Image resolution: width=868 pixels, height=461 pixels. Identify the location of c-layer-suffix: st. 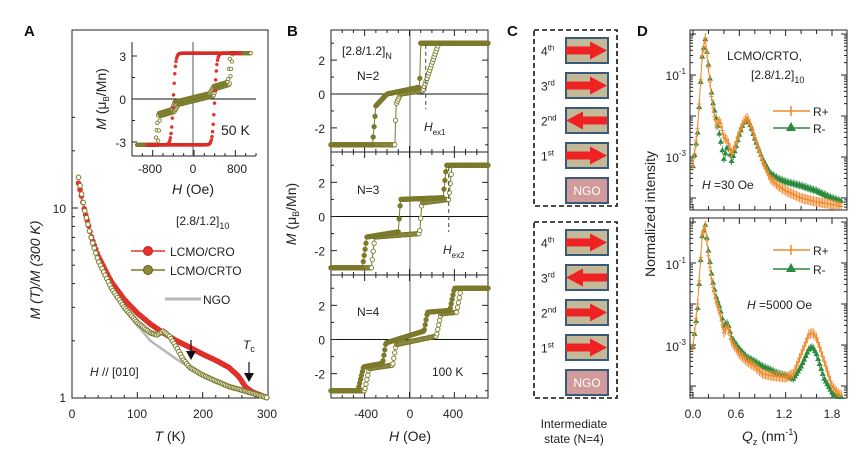
(551, 153).